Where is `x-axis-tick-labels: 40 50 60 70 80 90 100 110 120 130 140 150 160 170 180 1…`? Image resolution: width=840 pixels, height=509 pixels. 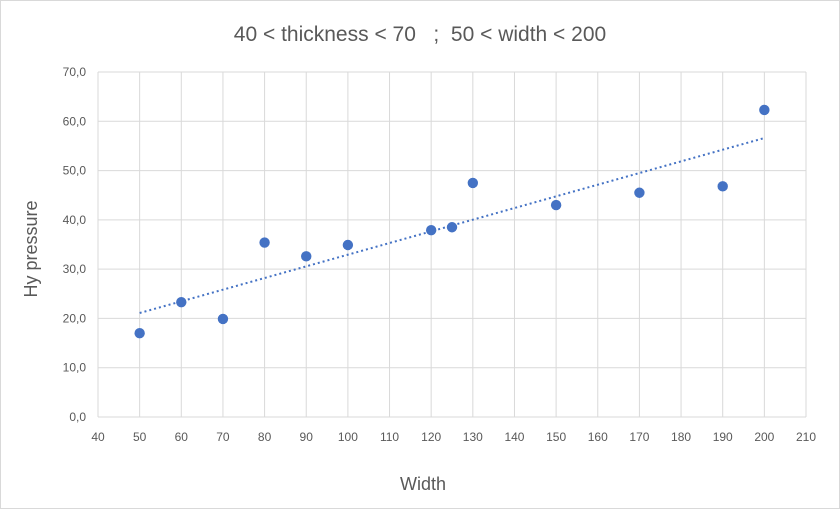
x-axis-tick-labels: 40 50 60 70 80 90 100 110 120 130 140 150 160 170 180 1… is located at coordinates (453, 437).